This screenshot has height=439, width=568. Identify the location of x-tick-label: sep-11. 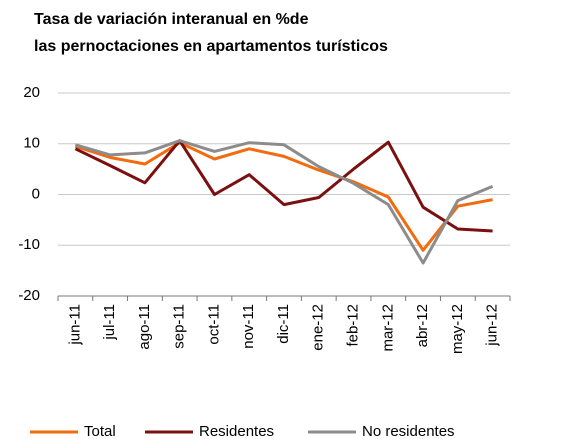
(179, 326).